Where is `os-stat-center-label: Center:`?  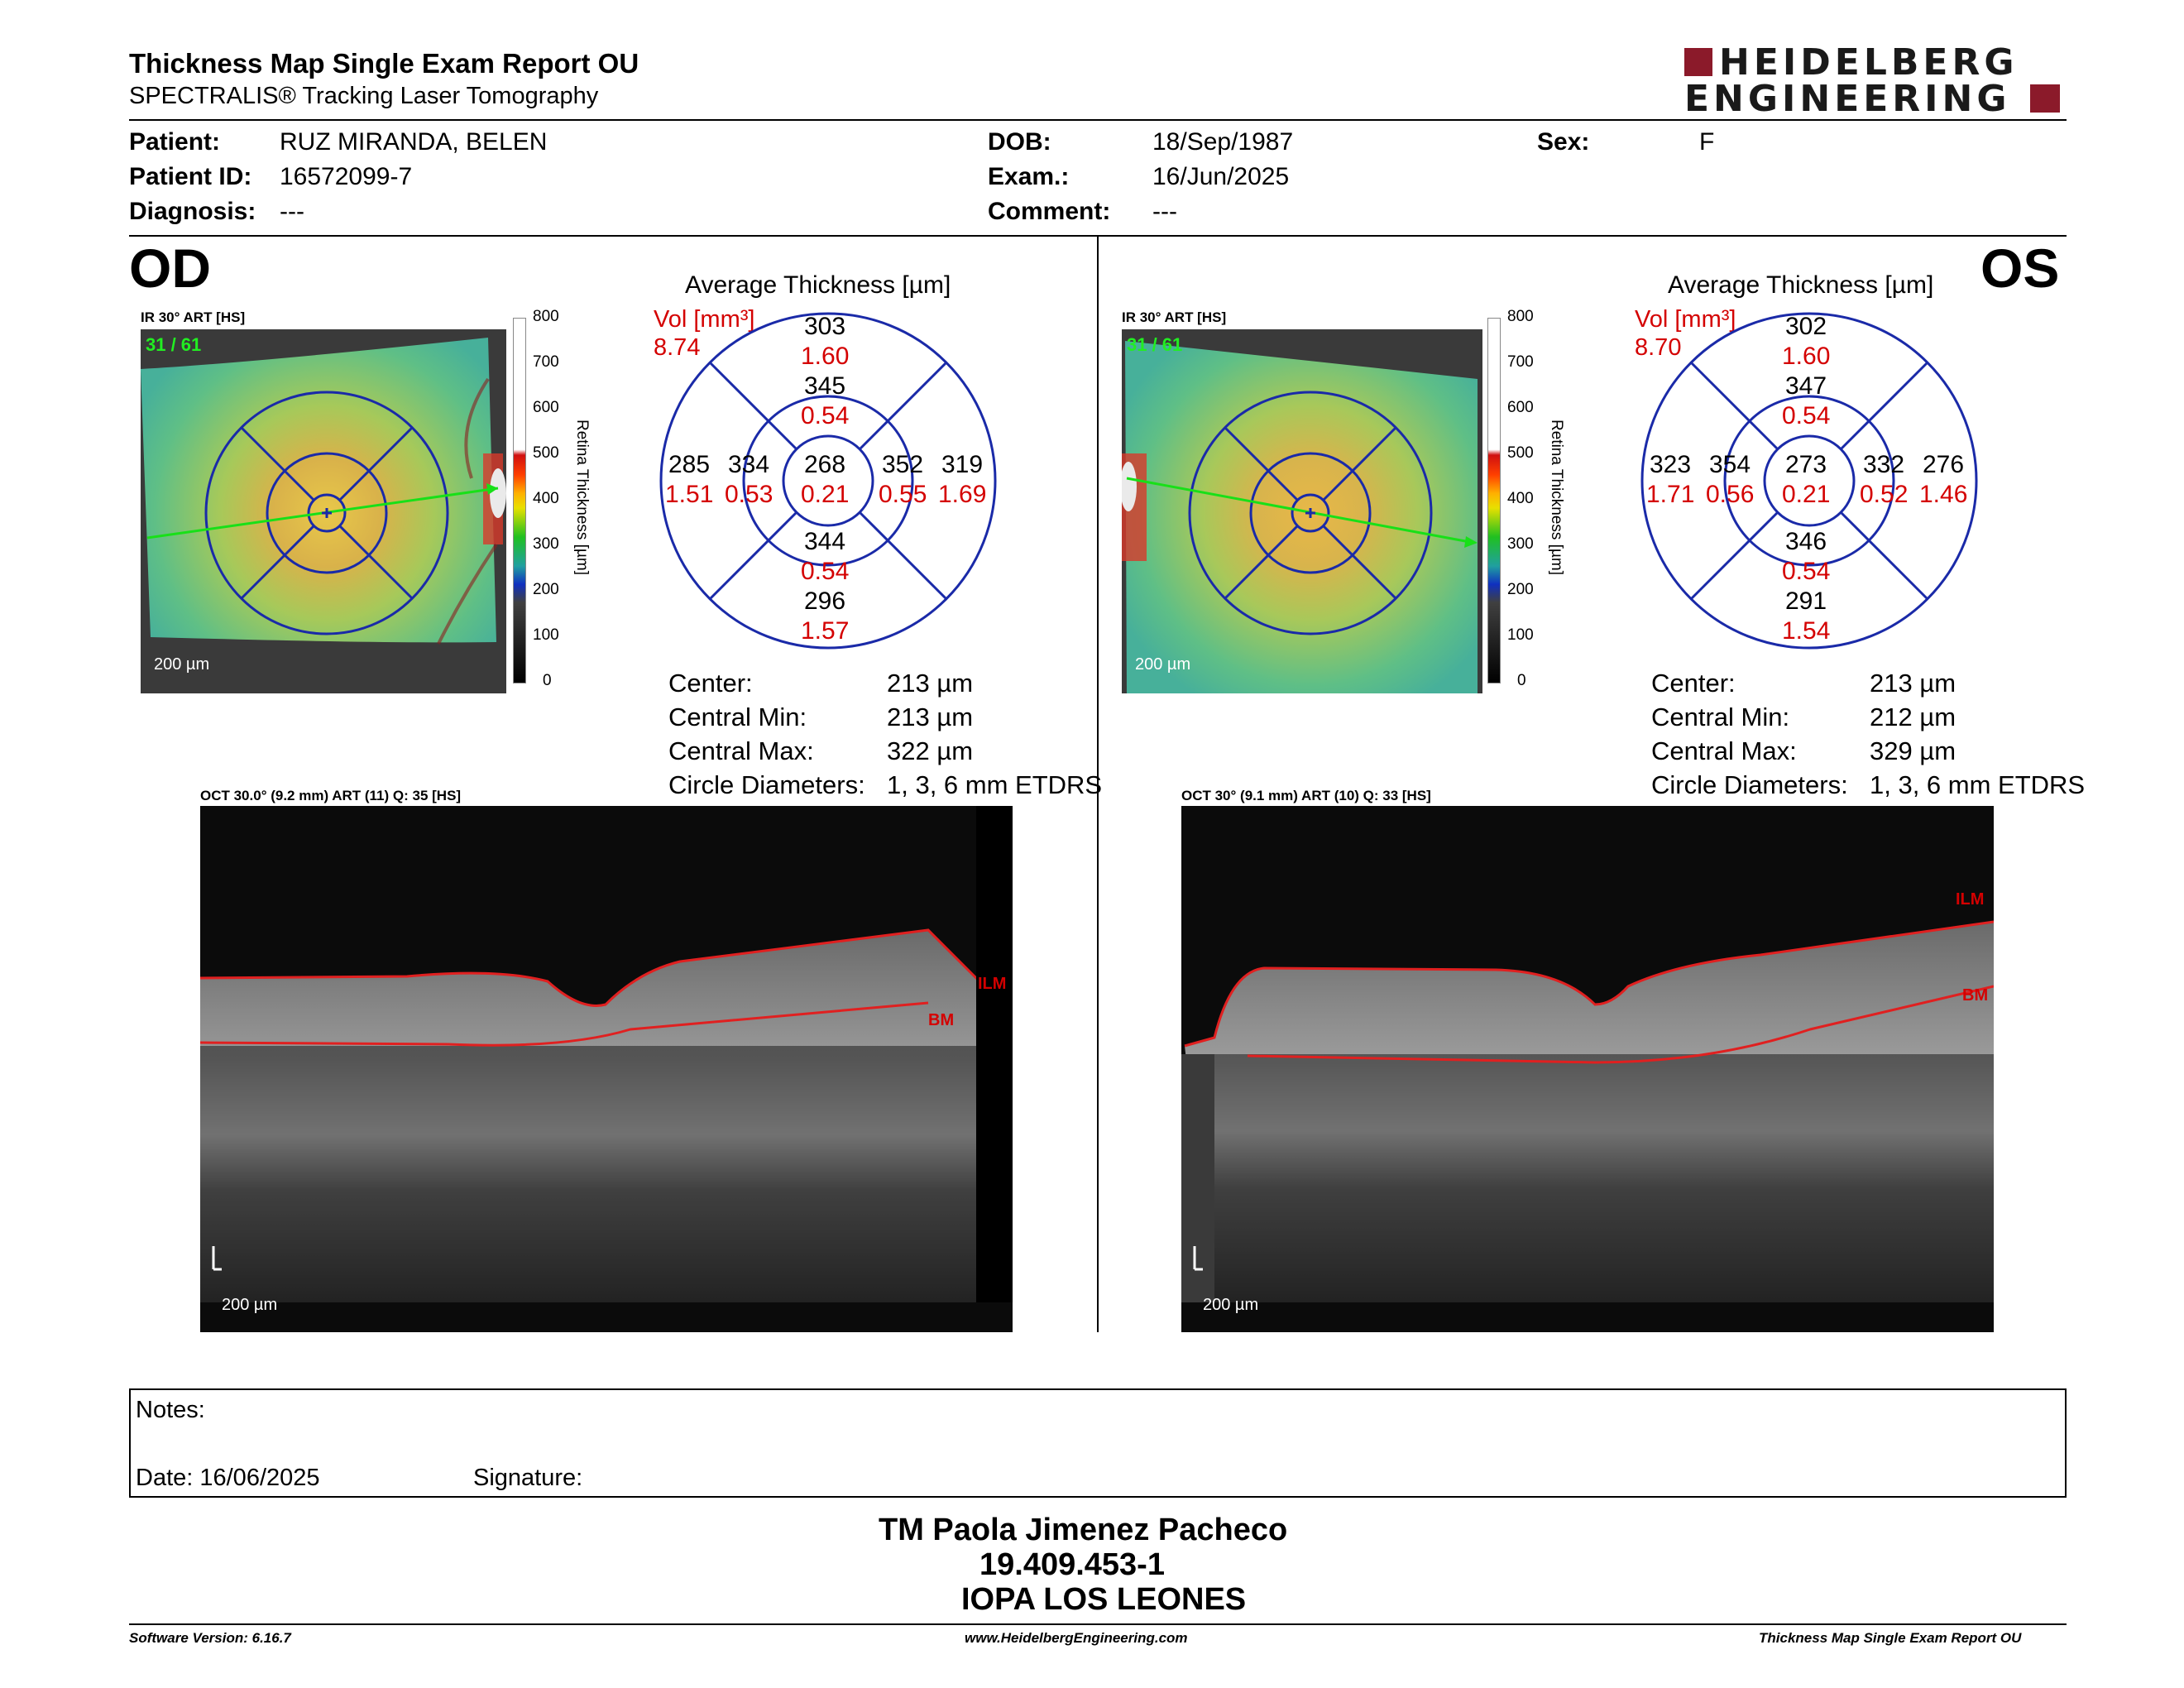 os-stat-center-label: Center: is located at coordinates (1693, 683).